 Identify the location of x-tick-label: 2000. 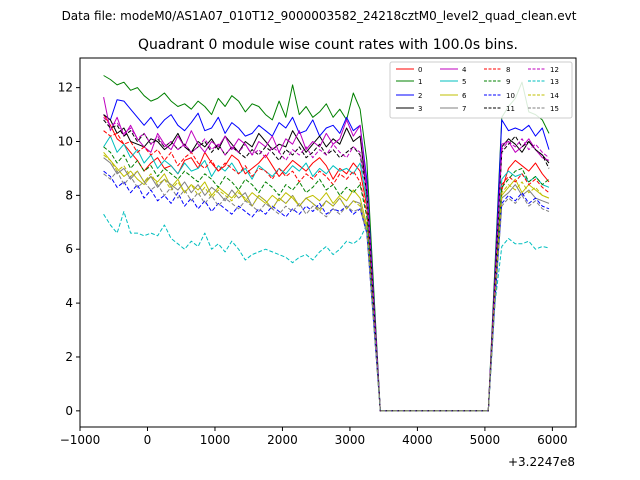
(282, 440).